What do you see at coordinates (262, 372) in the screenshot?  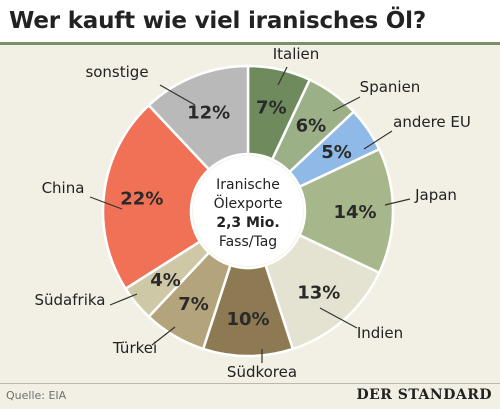 I see `category-label-suedkorea: Südkorea` at bounding box center [262, 372].